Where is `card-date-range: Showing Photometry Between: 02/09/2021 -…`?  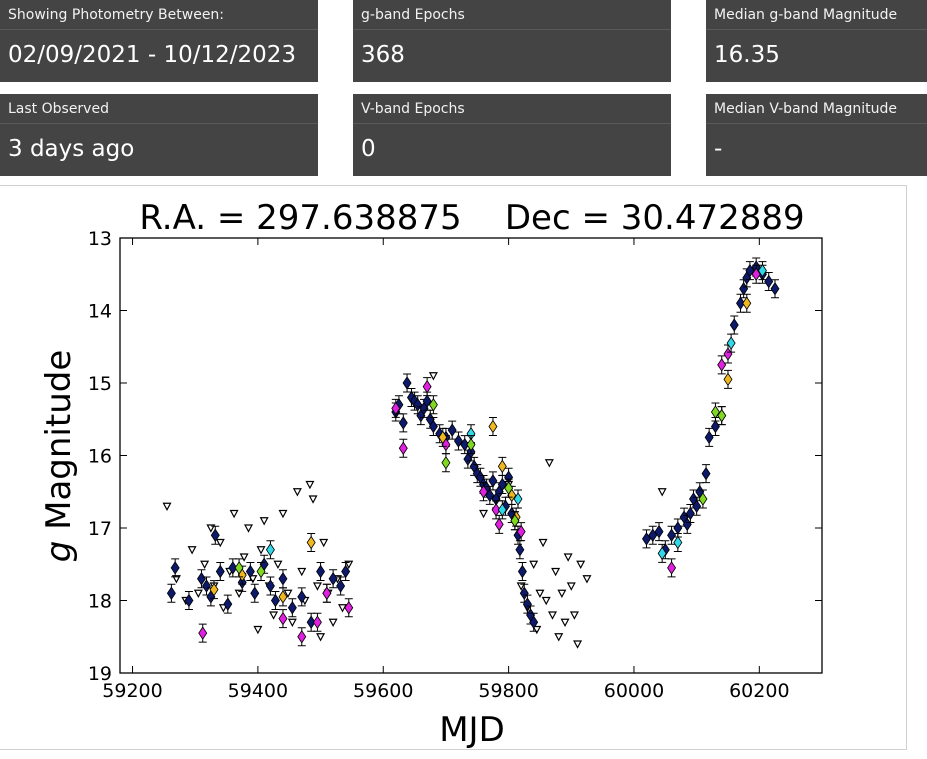
card-date-range: Showing Photometry Between: 02/09/2021 -… is located at coordinates (159, 41).